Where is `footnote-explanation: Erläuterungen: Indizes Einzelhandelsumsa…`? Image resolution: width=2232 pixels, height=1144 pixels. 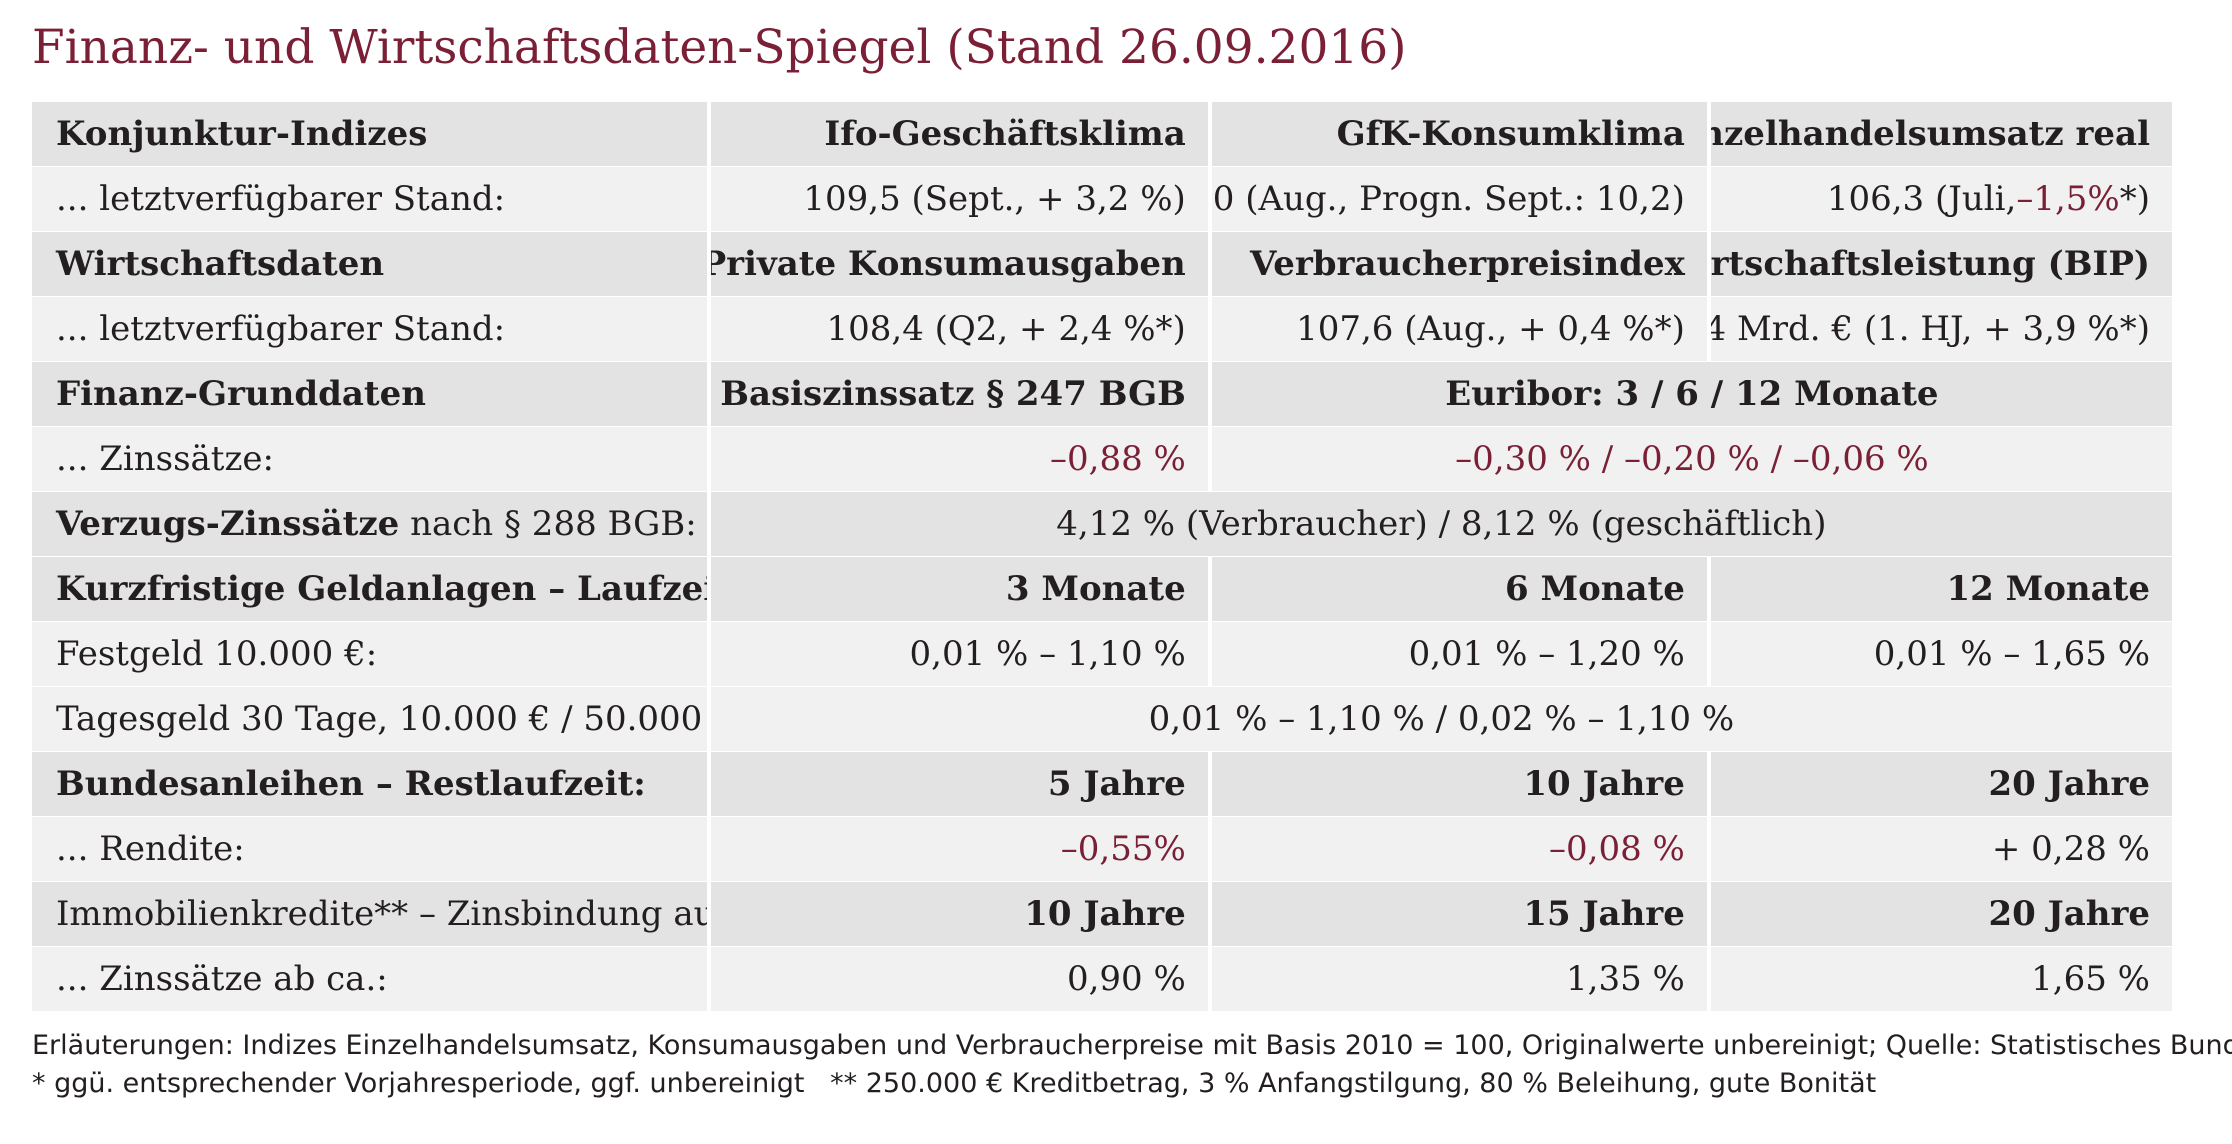 footnote-explanation: Erläuterungen: Indizes Einzelhandelsumsa… is located at coordinates (1132, 1045).